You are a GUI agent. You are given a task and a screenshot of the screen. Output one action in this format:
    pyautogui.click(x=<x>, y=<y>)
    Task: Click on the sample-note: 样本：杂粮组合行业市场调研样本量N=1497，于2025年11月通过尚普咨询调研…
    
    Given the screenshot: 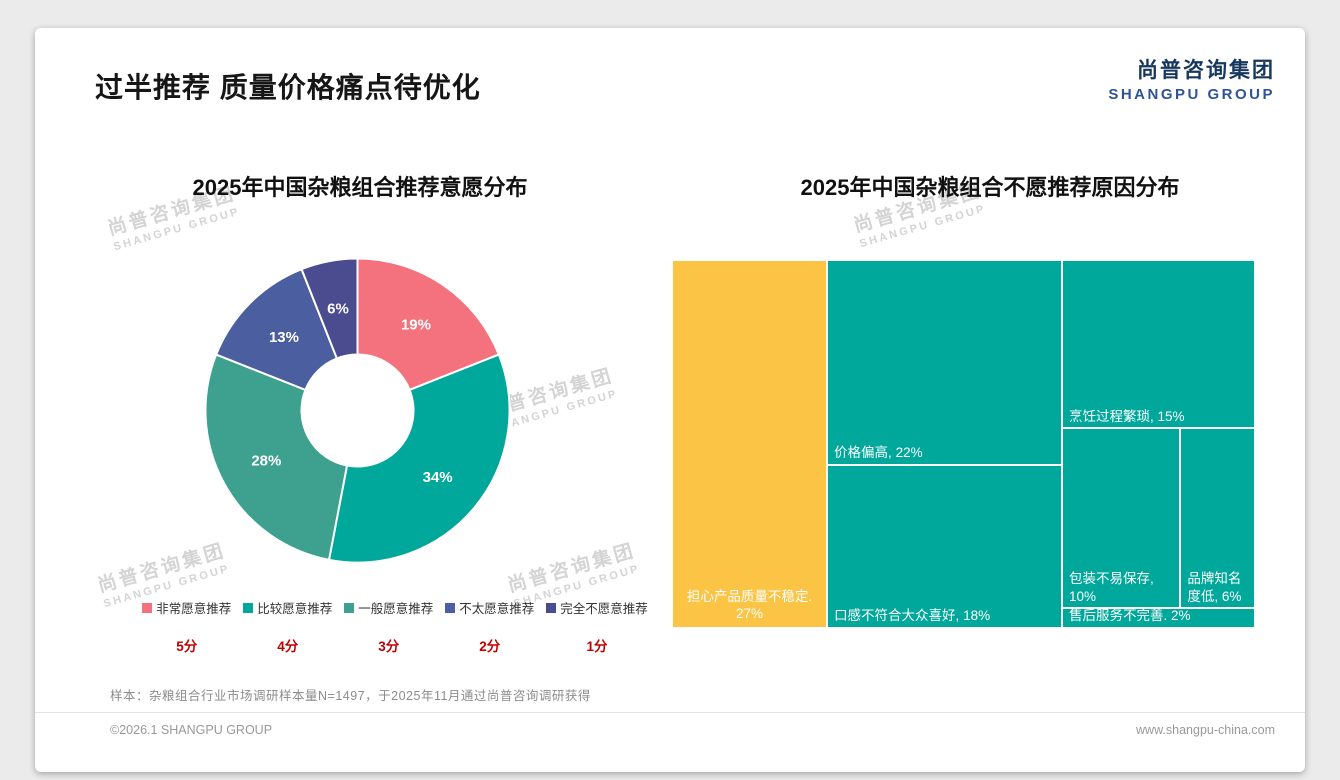 What is the action you would take?
    pyautogui.click(x=350, y=696)
    